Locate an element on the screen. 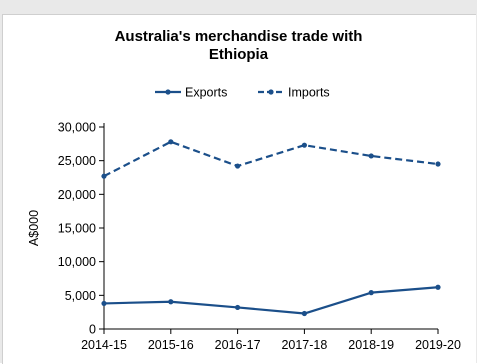 The width and height of the screenshot is (477, 364). y-tick-label: 15,000 is located at coordinates (77, 229).